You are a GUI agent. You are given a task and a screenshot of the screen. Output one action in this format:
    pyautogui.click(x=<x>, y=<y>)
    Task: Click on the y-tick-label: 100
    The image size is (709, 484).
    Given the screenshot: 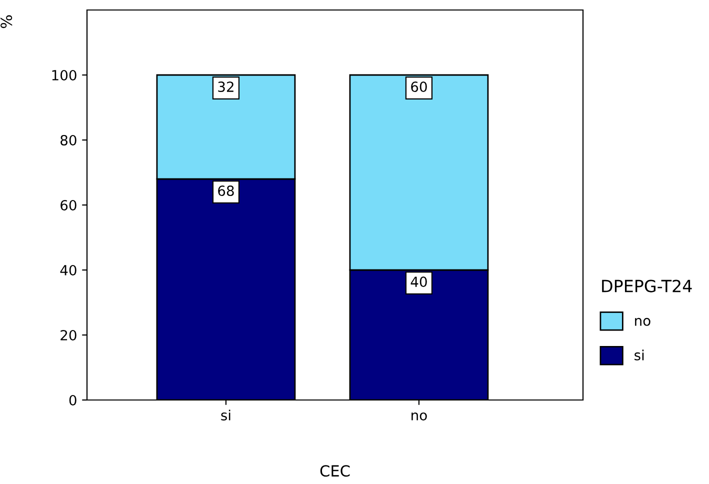 What is the action you would take?
    pyautogui.click(x=64, y=75)
    